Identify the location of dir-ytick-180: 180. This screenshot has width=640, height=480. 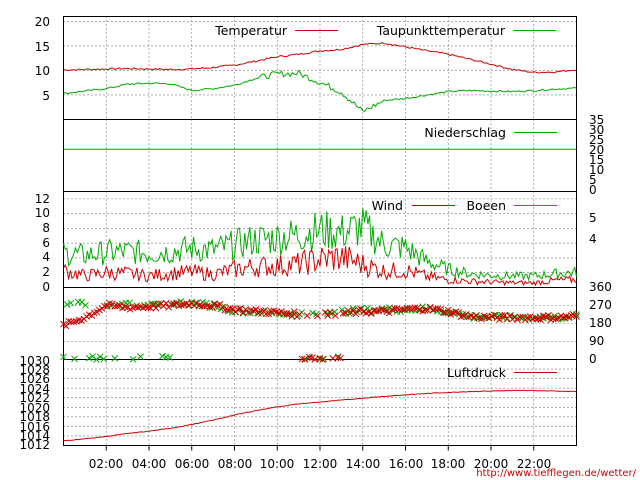
(600, 323).